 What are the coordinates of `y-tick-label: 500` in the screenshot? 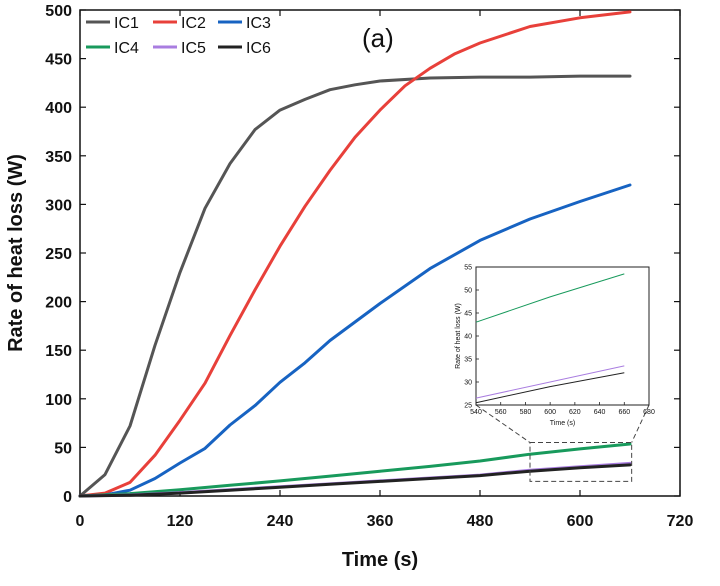 It's located at (58, 11).